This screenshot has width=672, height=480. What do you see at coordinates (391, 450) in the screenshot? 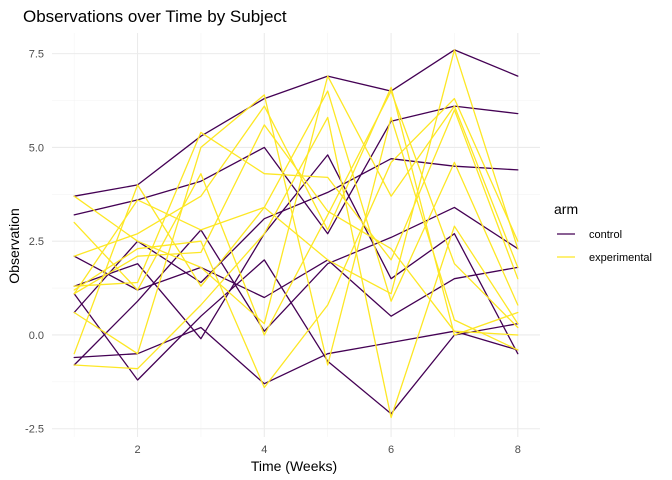
I see `x-tick-label: 6` at bounding box center [391, 450].